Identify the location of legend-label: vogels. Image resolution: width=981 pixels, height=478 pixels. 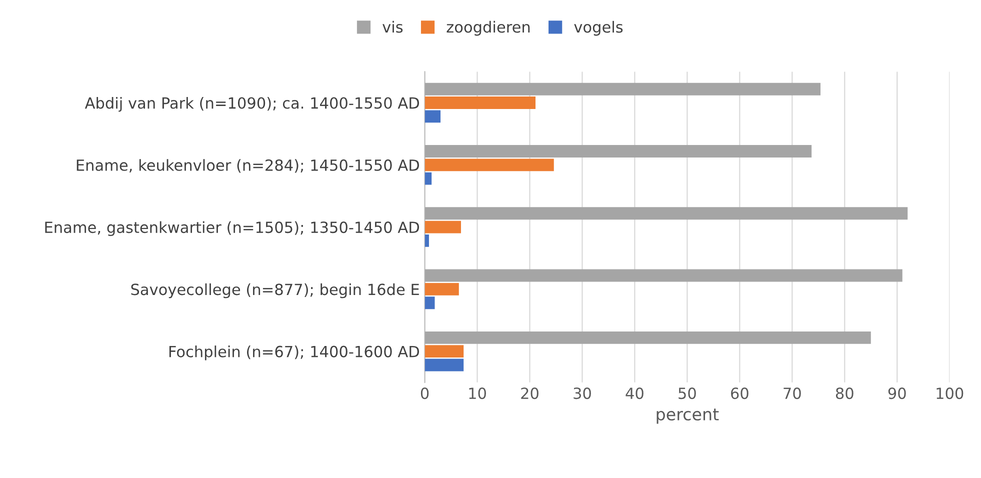
(598, 28).